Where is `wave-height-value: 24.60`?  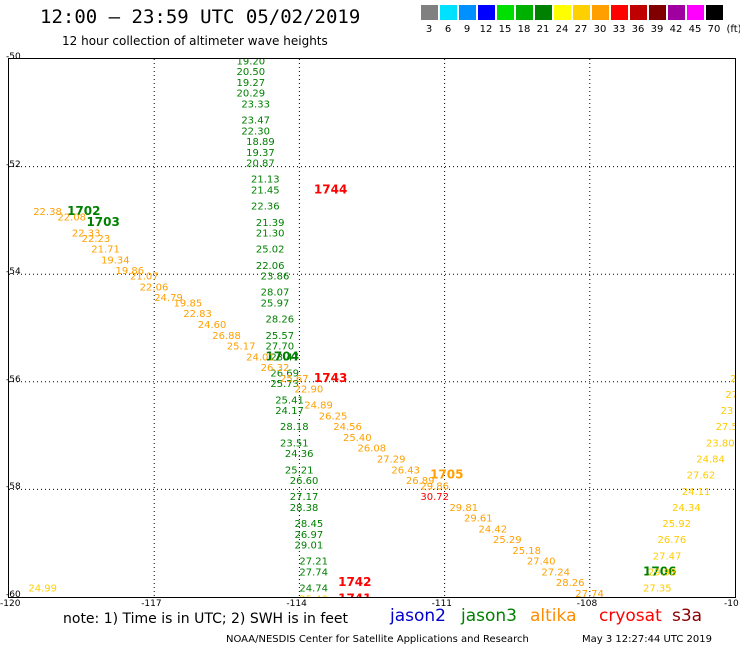
wave-height-value: 24.60 is located at coordinates (212, 325).